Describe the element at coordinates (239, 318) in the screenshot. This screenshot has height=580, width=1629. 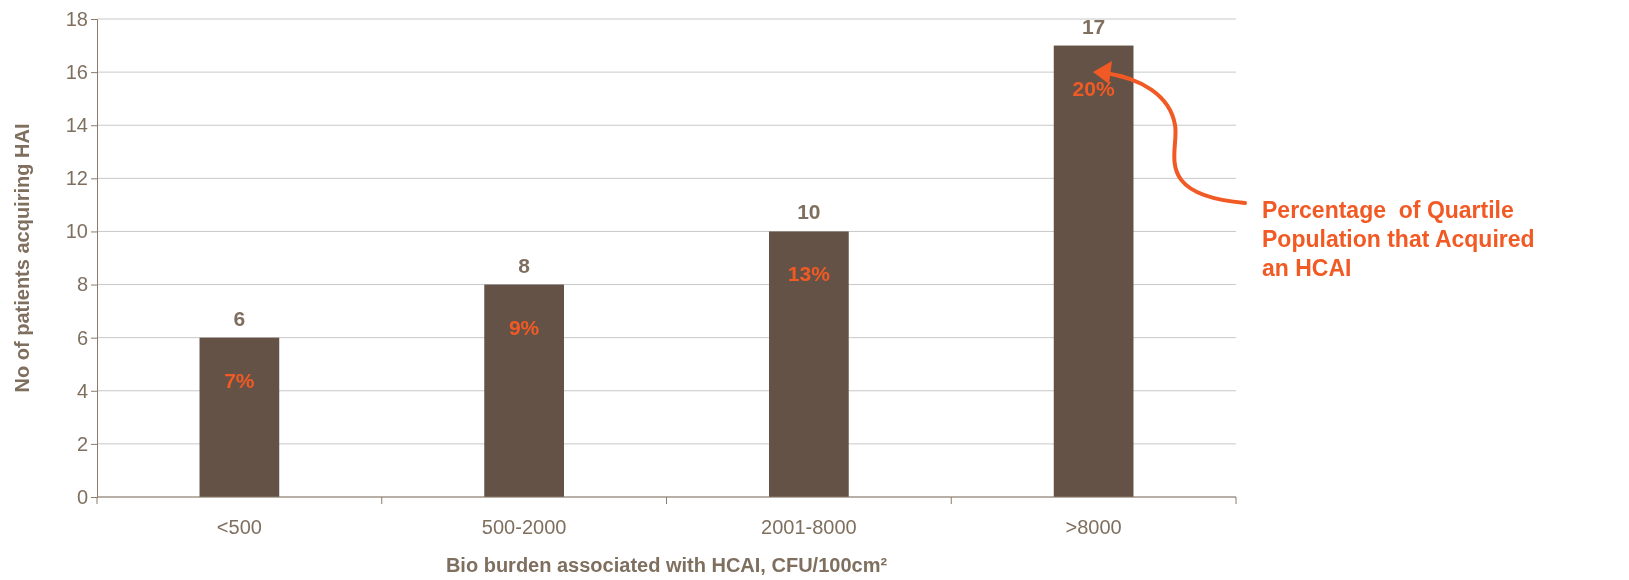
I see `data-label: 6` at that location.